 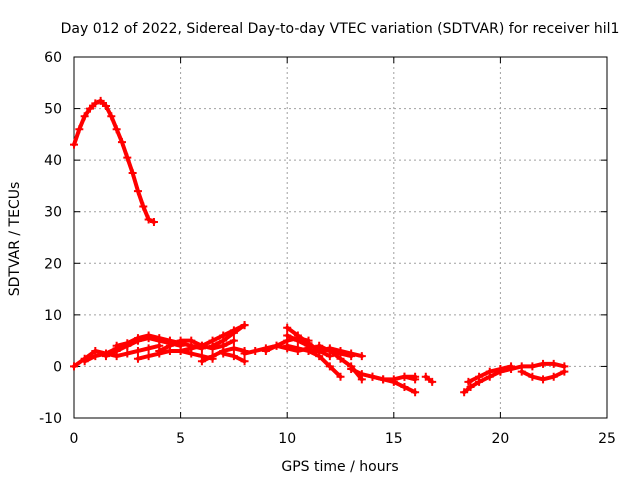 I want to click on y-tick-label: 60, so click(x=53, y=58).